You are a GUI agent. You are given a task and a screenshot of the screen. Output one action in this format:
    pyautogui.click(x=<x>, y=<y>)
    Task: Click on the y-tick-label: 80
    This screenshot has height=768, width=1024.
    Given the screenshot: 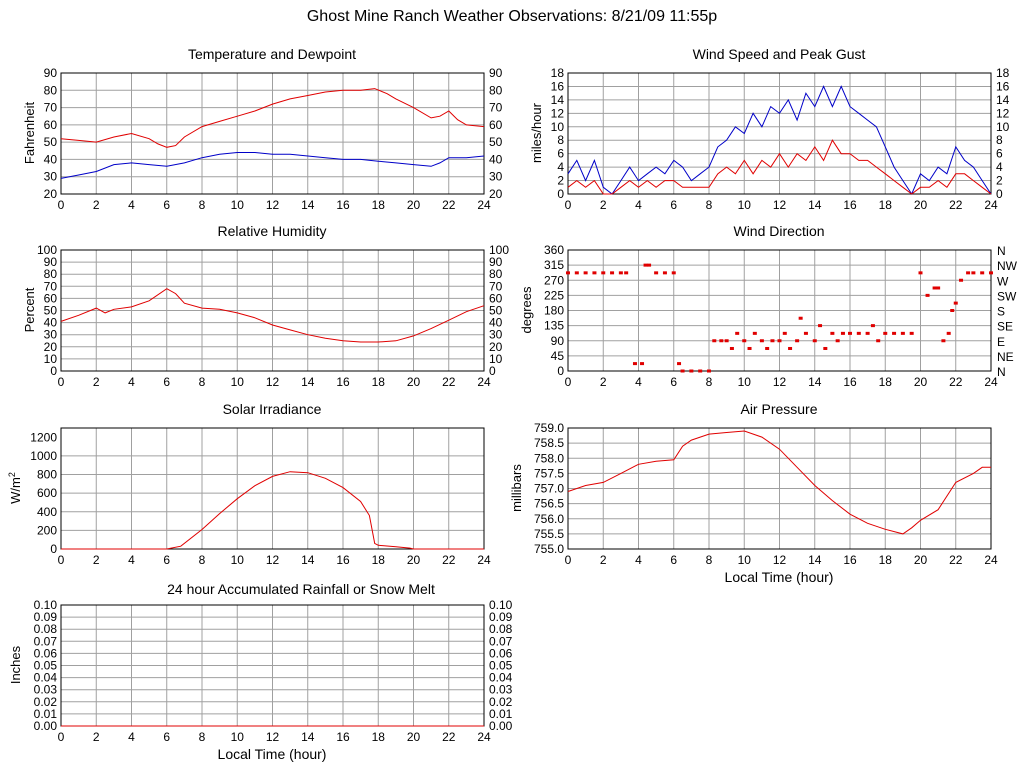 What is the action you would take?
    pyautogui.click(x=51, y=274)
    